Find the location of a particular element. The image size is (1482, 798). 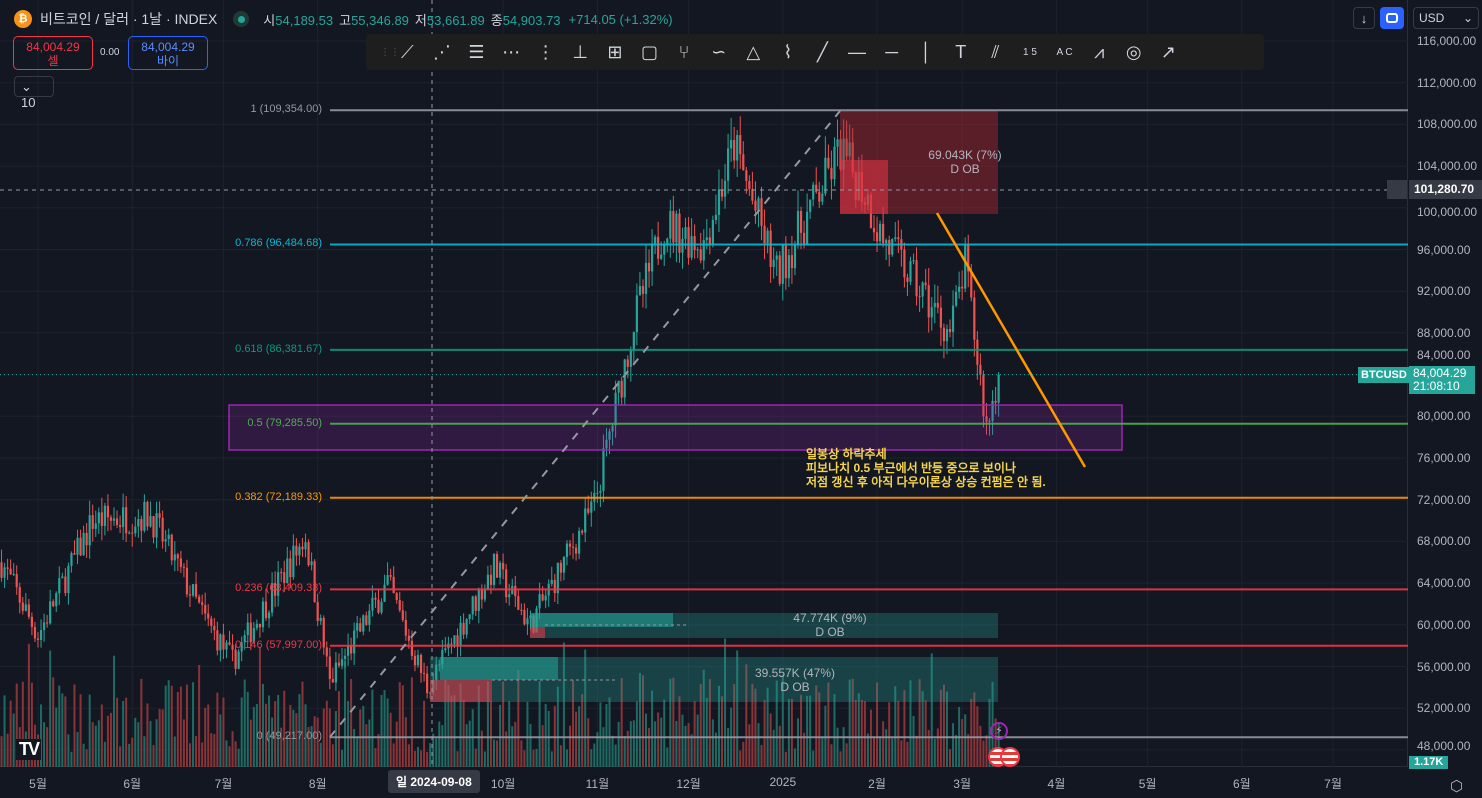

fib-timezone-tool: ⋮ is located at coordinates (545, 52).